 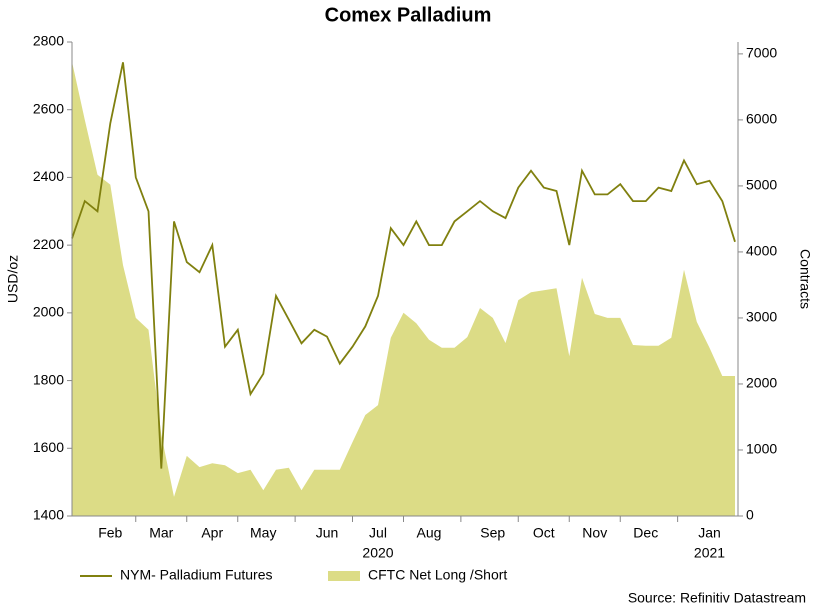 What do you see at coordinates (437, 575) in the screenshot?
I see `legend-label: CFTC Net Long /Short` at bounding box center [437, 575].